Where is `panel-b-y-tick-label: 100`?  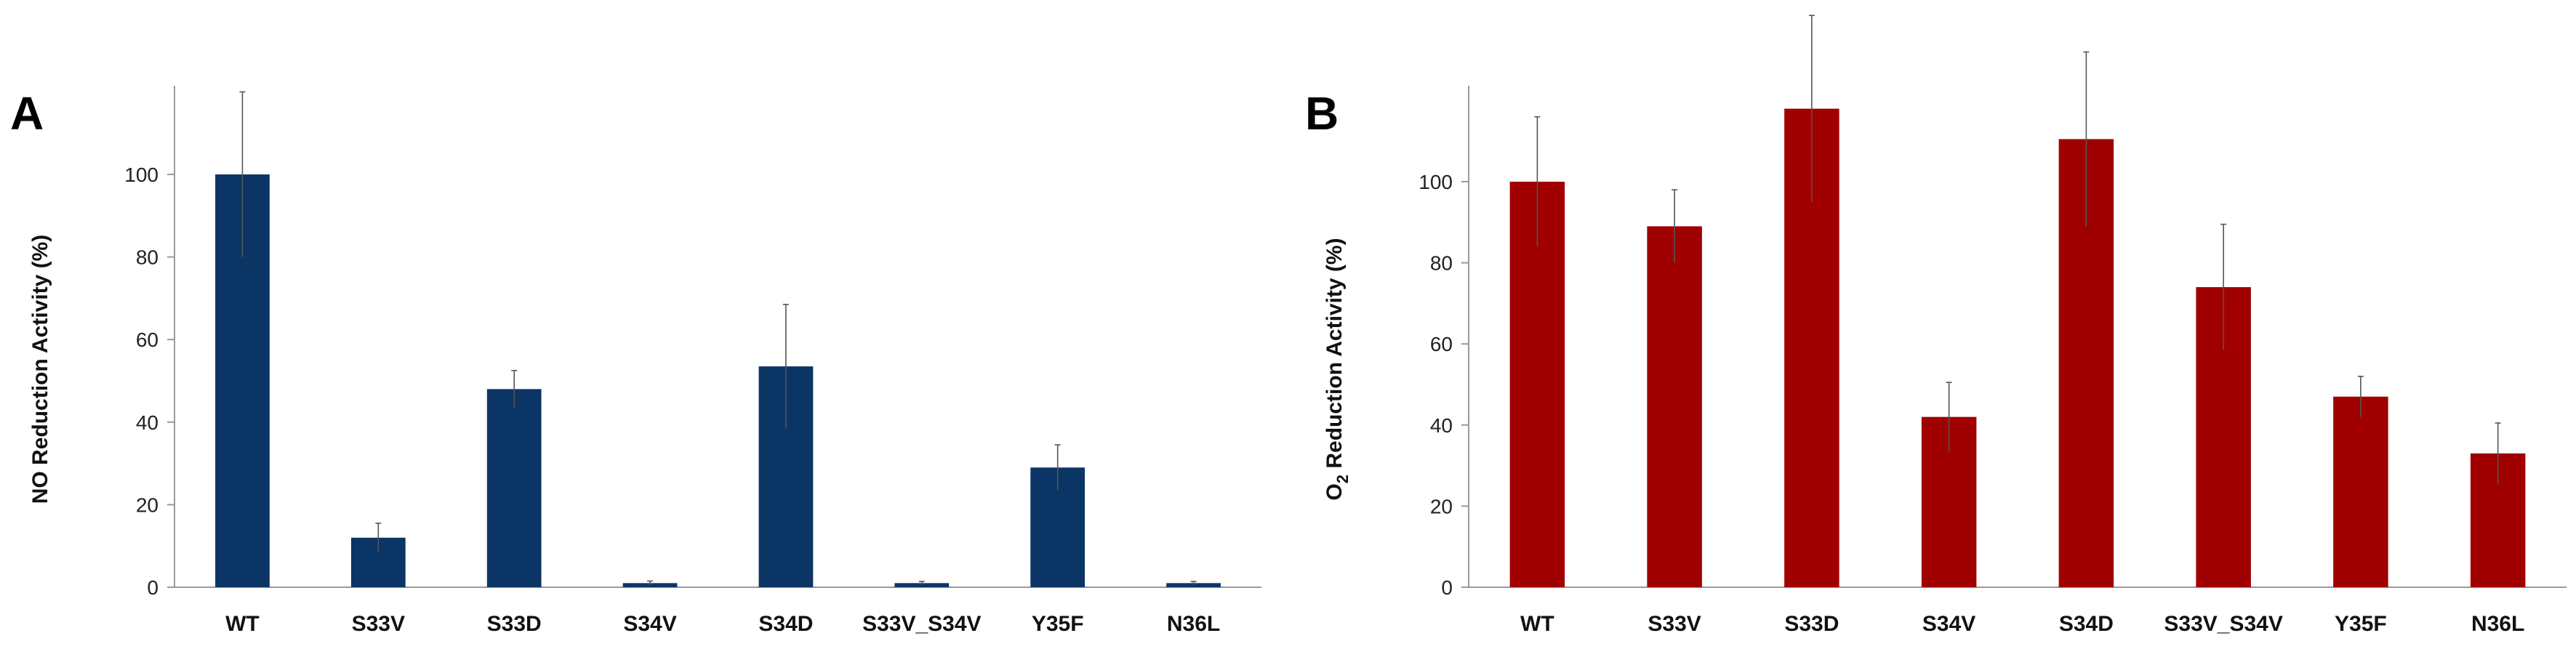
panel-b-y-tick-label: 100 is located at coordinates (1436, 182).